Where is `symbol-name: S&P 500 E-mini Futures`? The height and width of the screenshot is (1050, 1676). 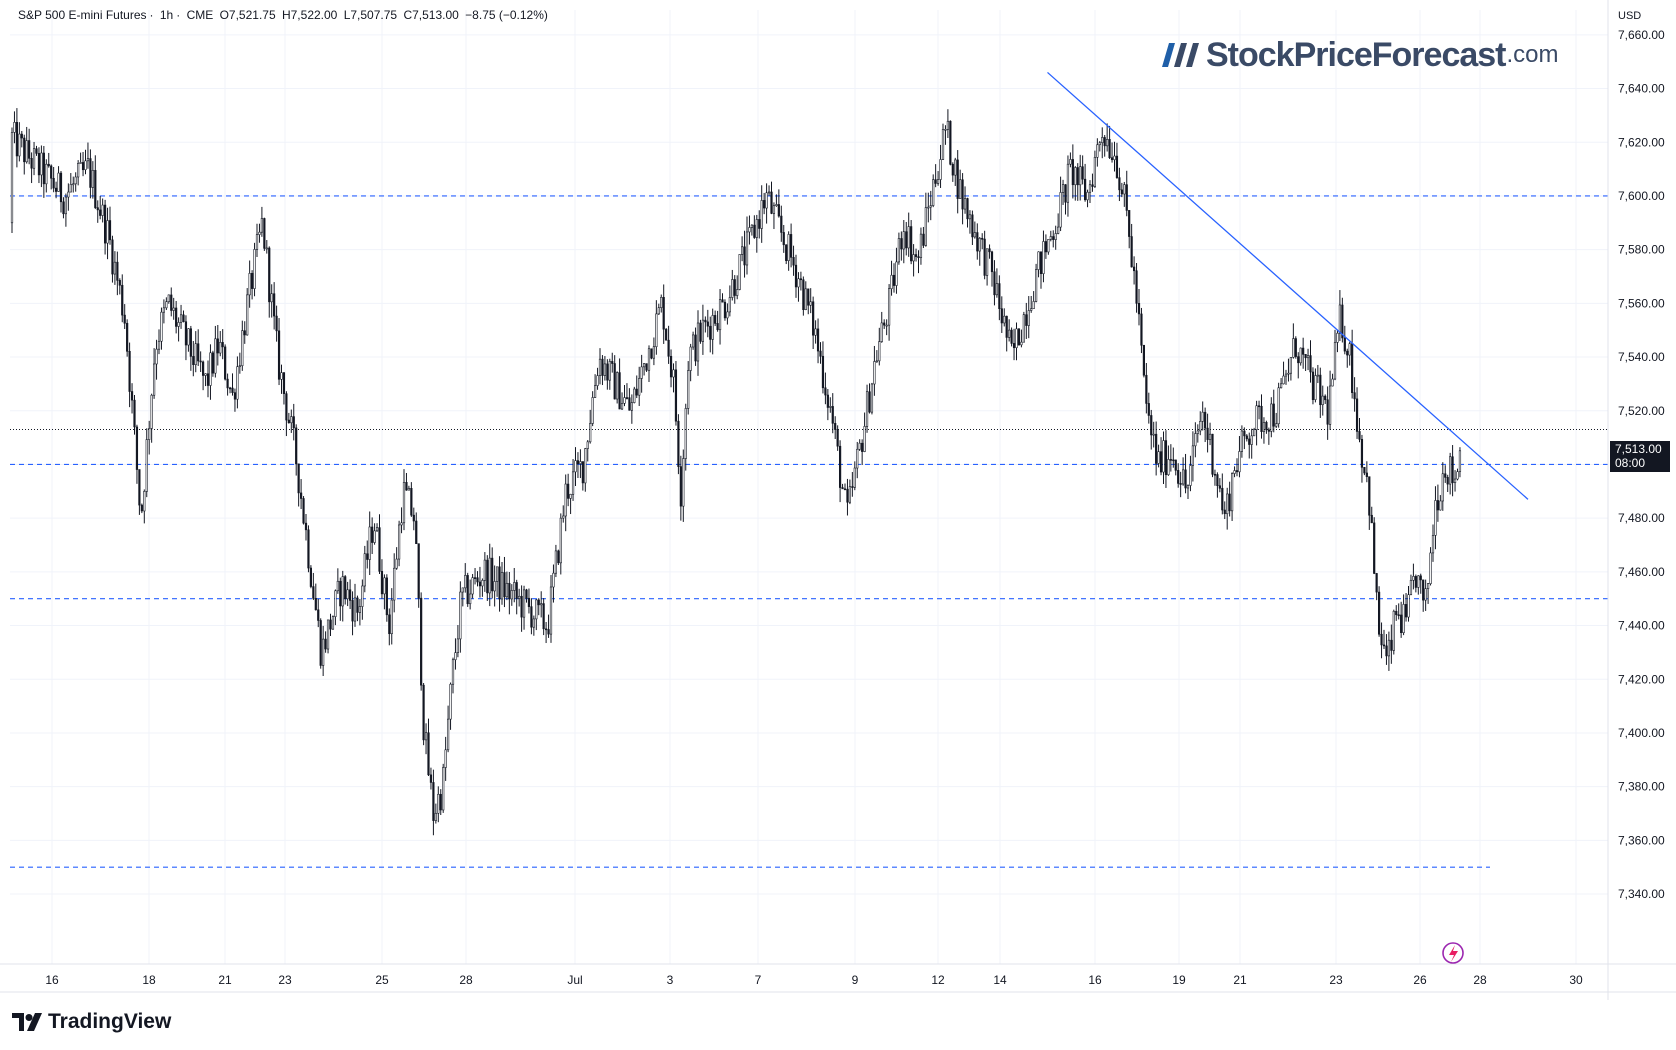
symbol-name: S&P 500 E-mini Futures is located at coordinates (82, 15).